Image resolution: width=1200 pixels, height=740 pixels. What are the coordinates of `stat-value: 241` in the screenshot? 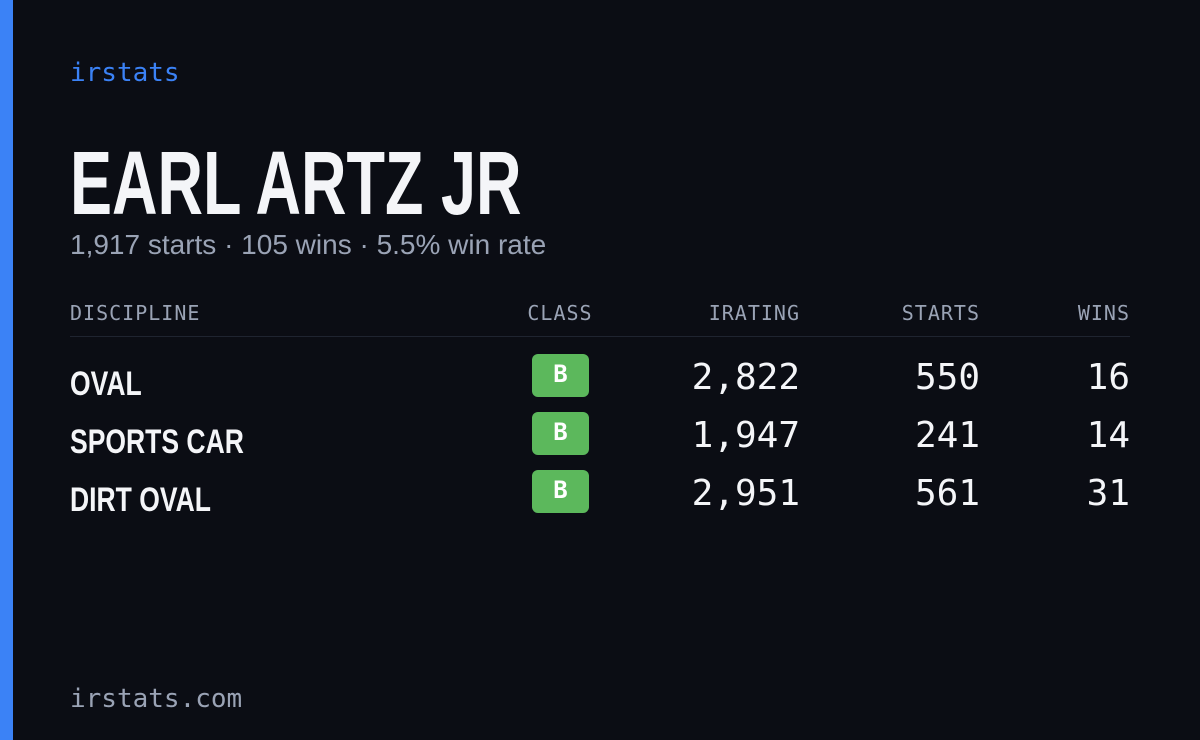 It's located at (947, 435).